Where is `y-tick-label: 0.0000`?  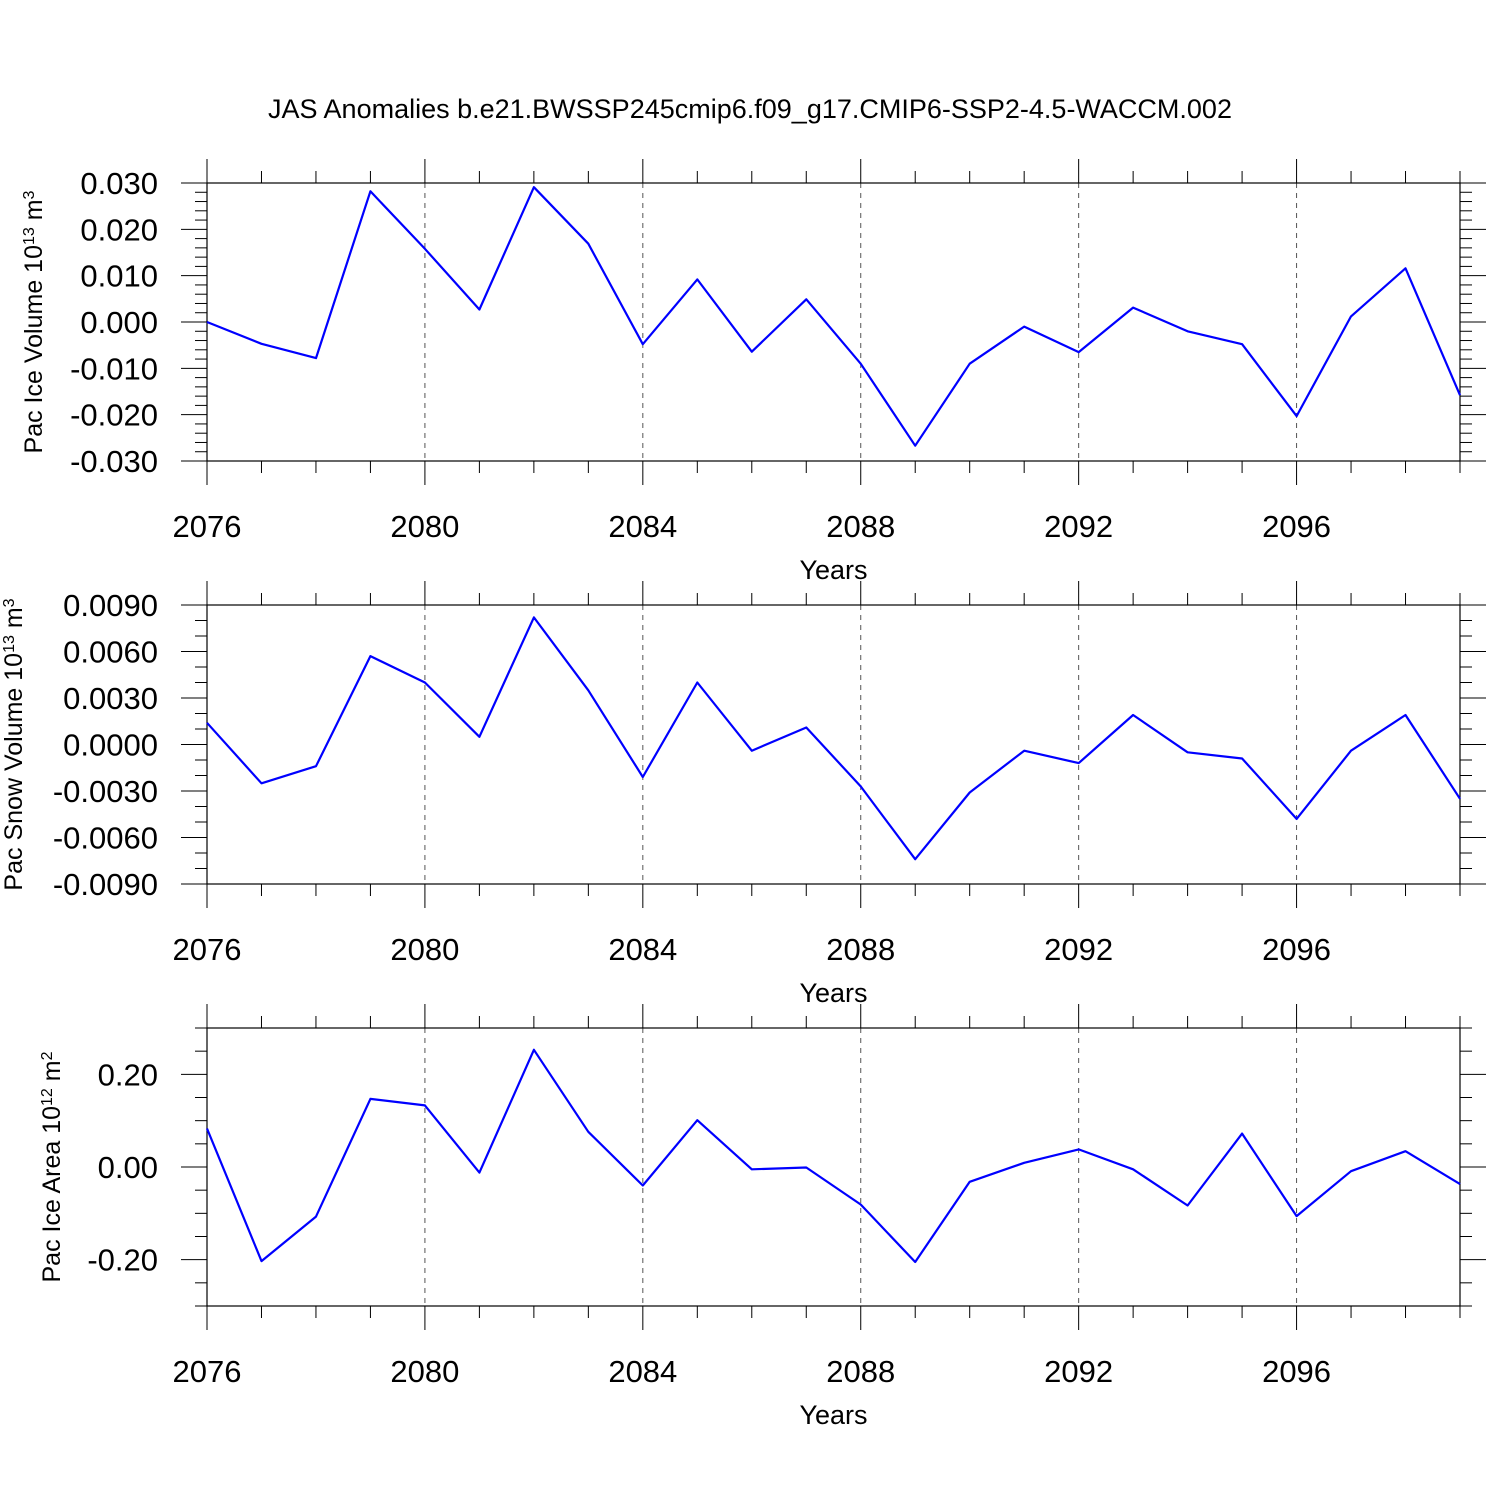
y-tick-label: 0.0000 is located at coordinates (110, 745).